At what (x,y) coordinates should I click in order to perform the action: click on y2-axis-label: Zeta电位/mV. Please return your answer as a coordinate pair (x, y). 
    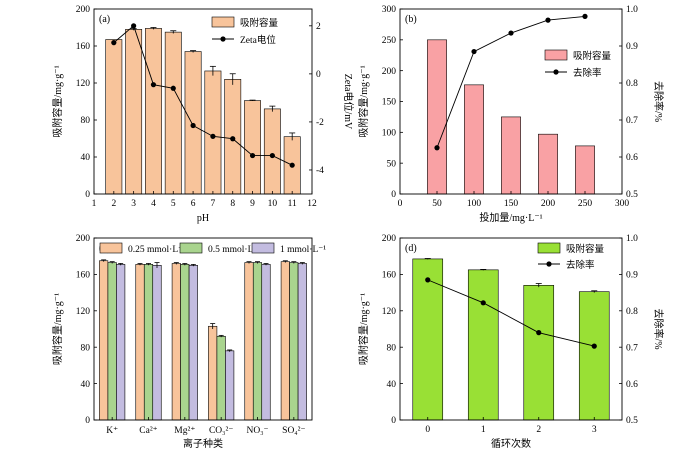
    Looking at the image, I should click on (348, 102).